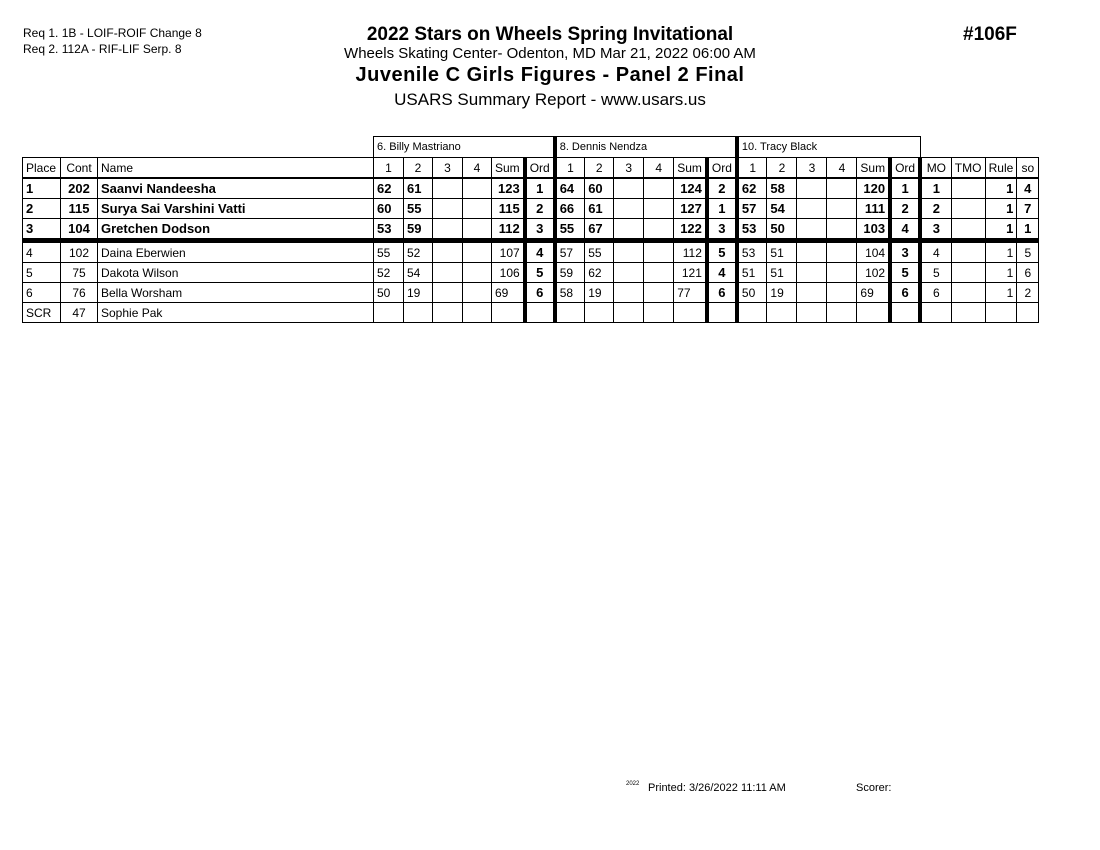 This screenshot has width=1100, height=850. Describe the element at coordinates (102, 49) in the screenshot. I see `requirement-2: Req 2. 112A - RIF-LIF Serp. 8` at that location.